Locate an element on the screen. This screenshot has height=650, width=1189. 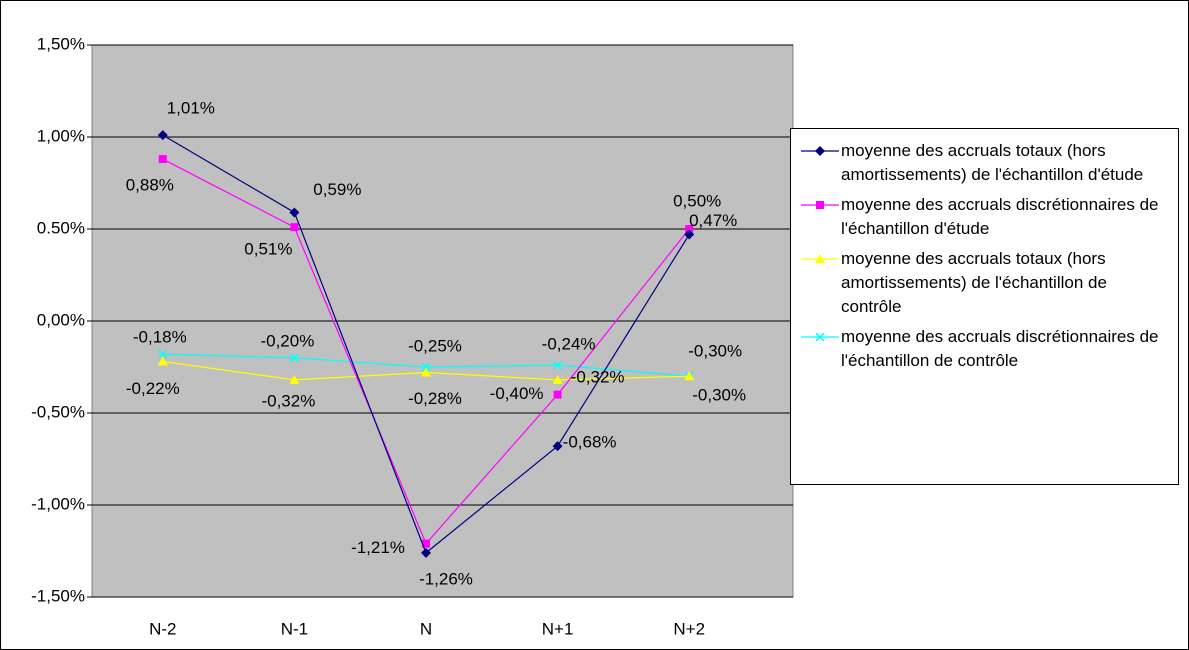
data-label: 0,47% is located at coordinates (713, 220).